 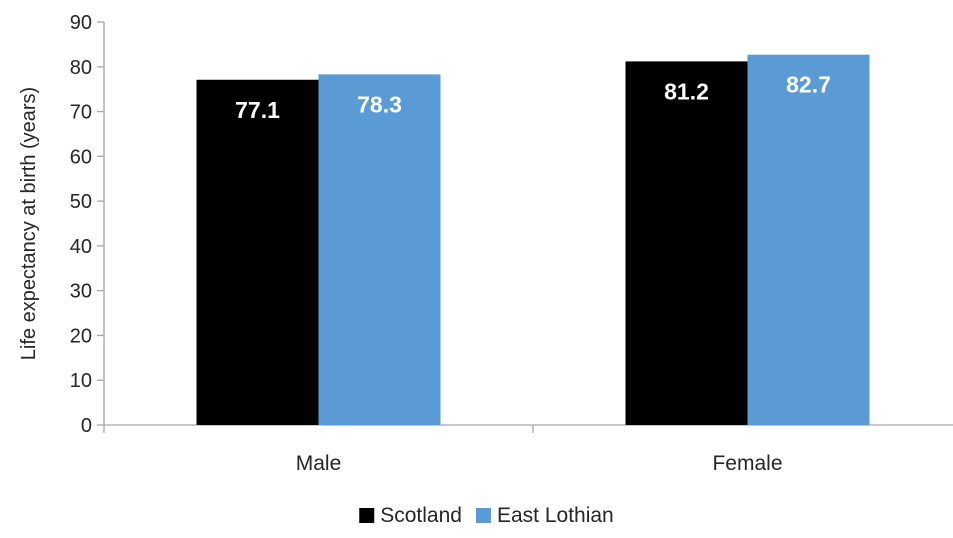 I want to click on data-label: 77.1, so click(x=257, y=110).